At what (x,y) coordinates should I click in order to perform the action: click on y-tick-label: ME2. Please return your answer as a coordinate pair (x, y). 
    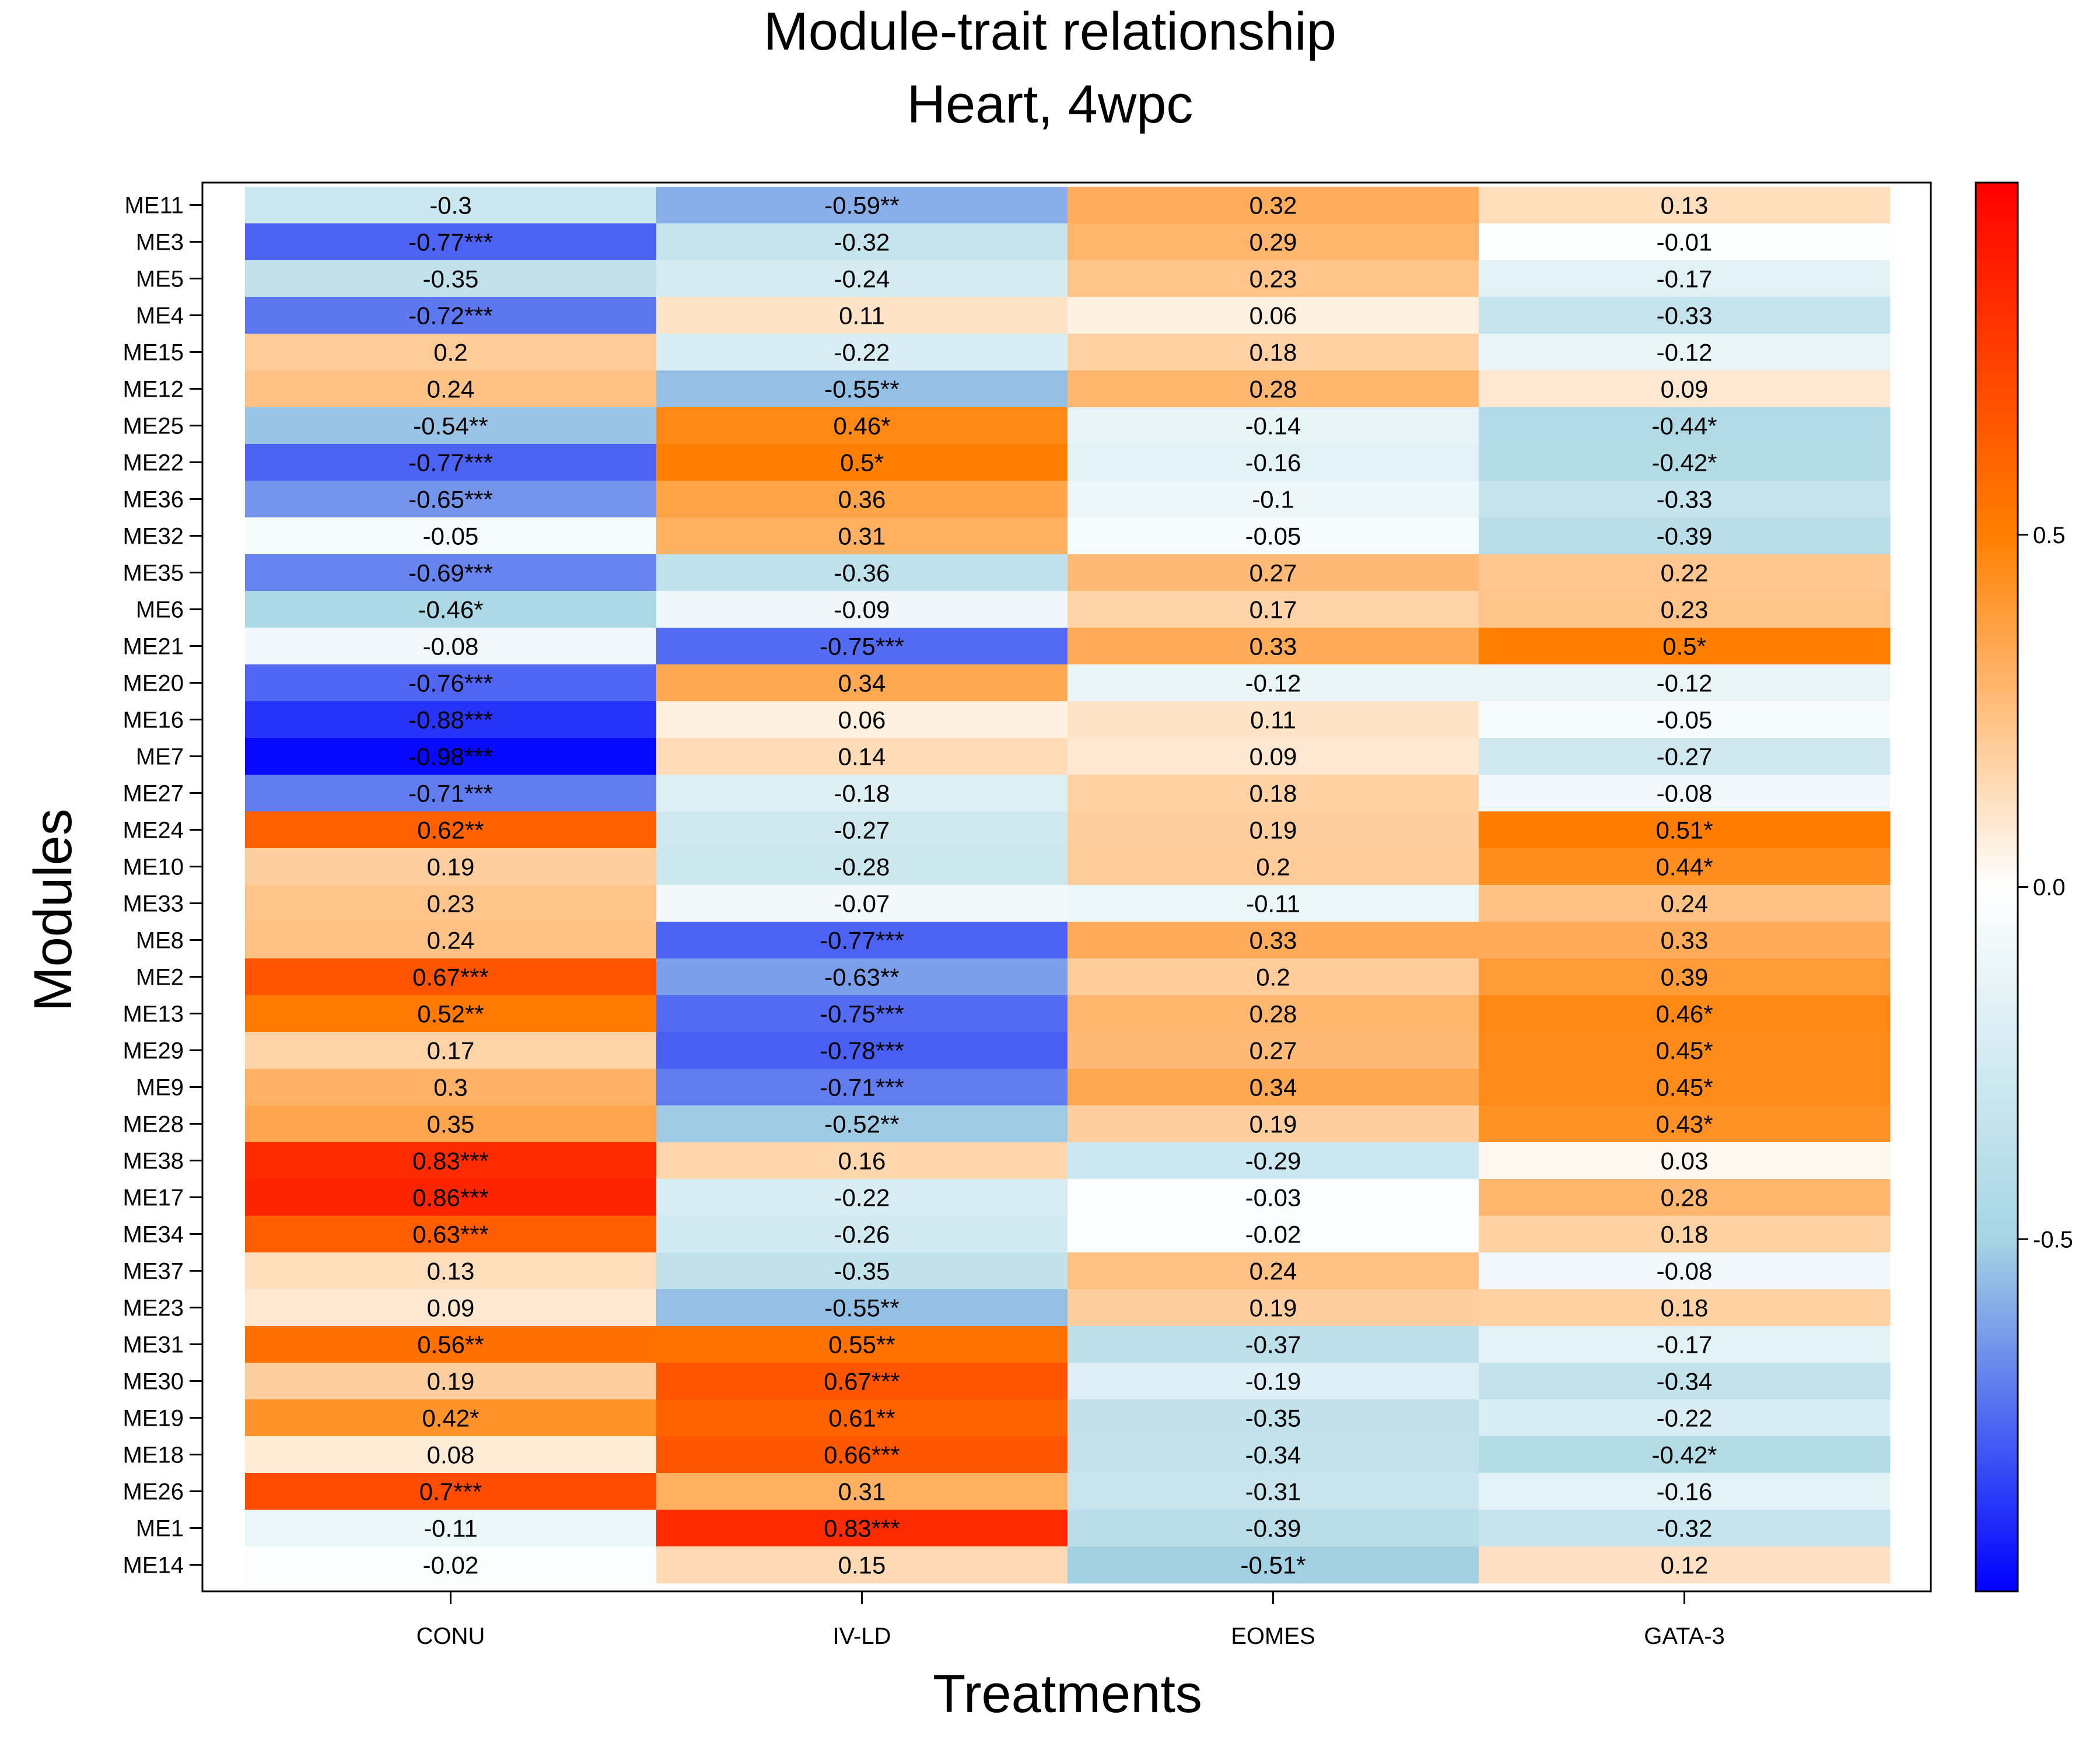
    Looking at the image, I should click on (160, 978).